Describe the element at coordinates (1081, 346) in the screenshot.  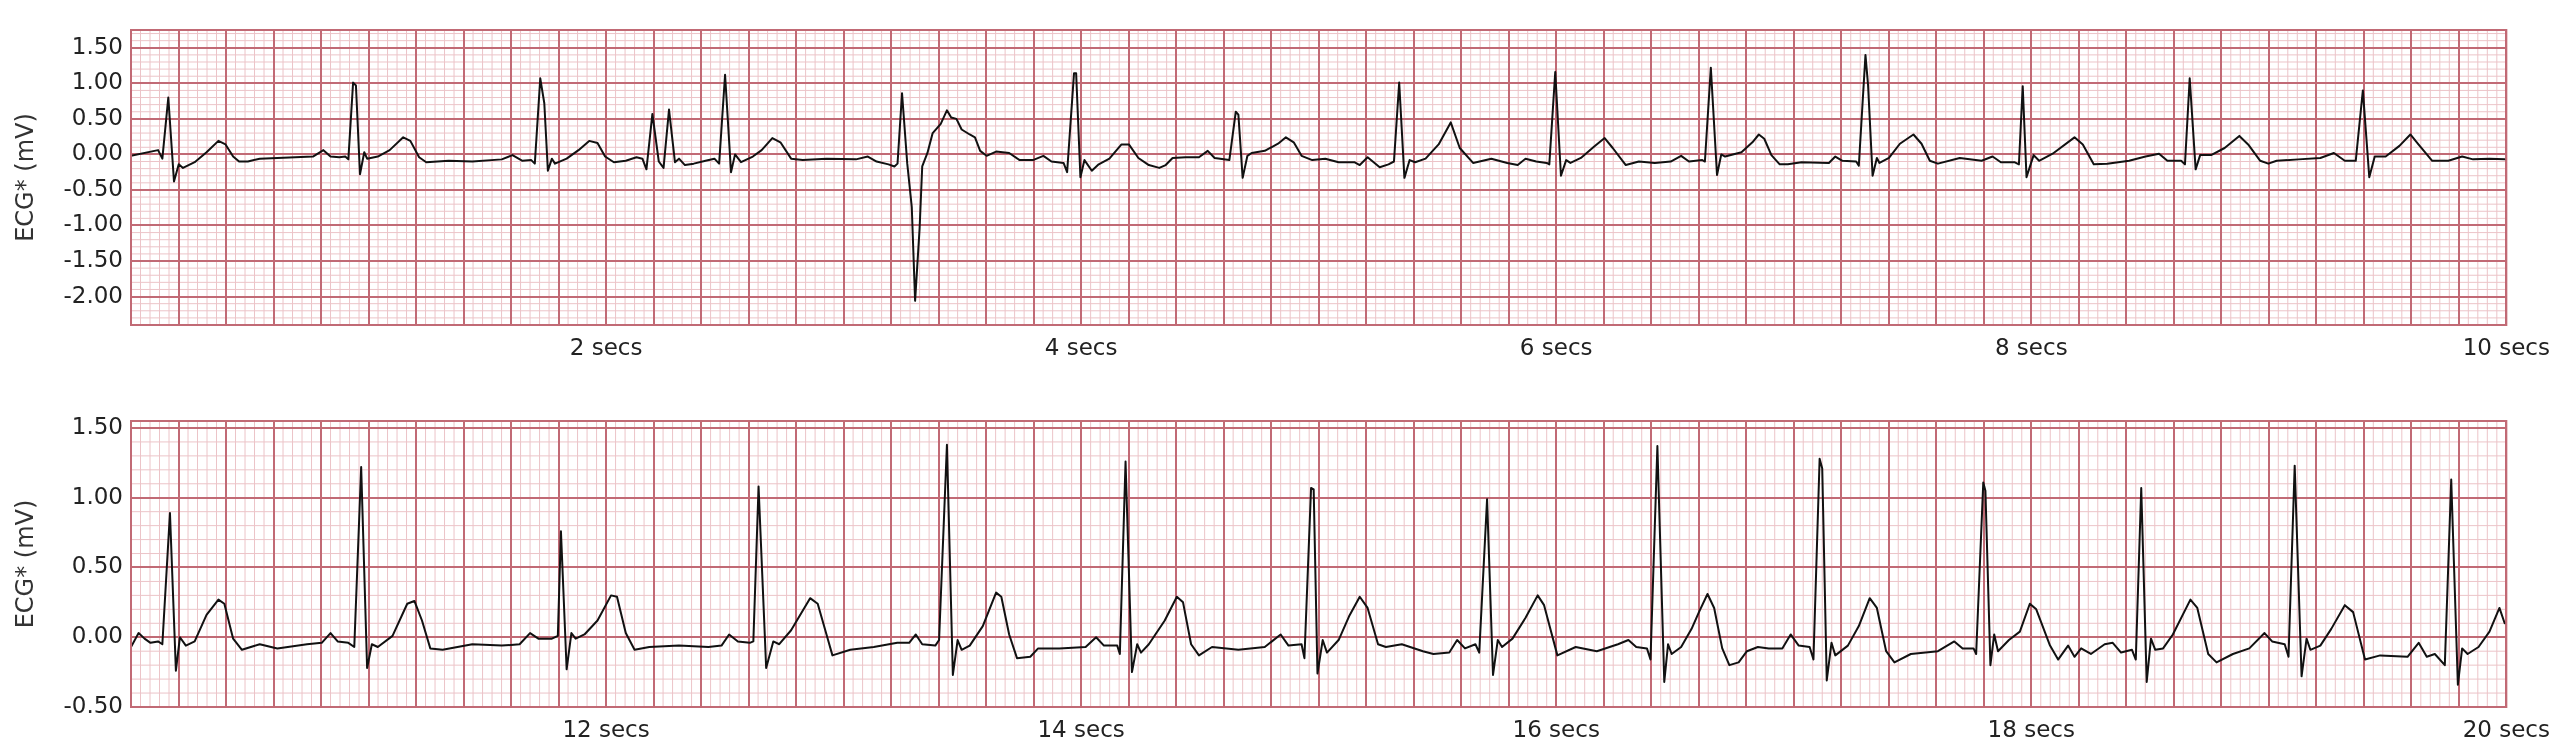
I see `x-tick-label: 4 secs` at that location.